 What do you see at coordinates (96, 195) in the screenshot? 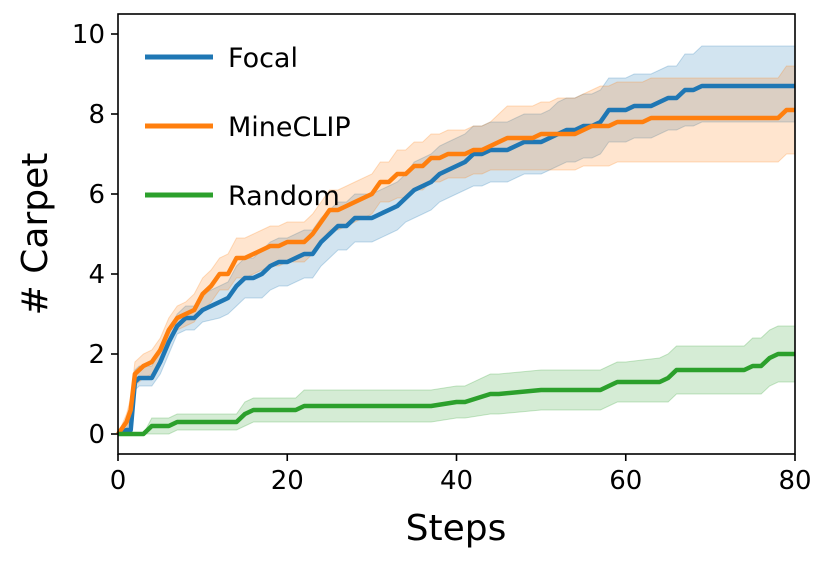
I see `y-tick-label: 6` at bounding box center [96, 195].